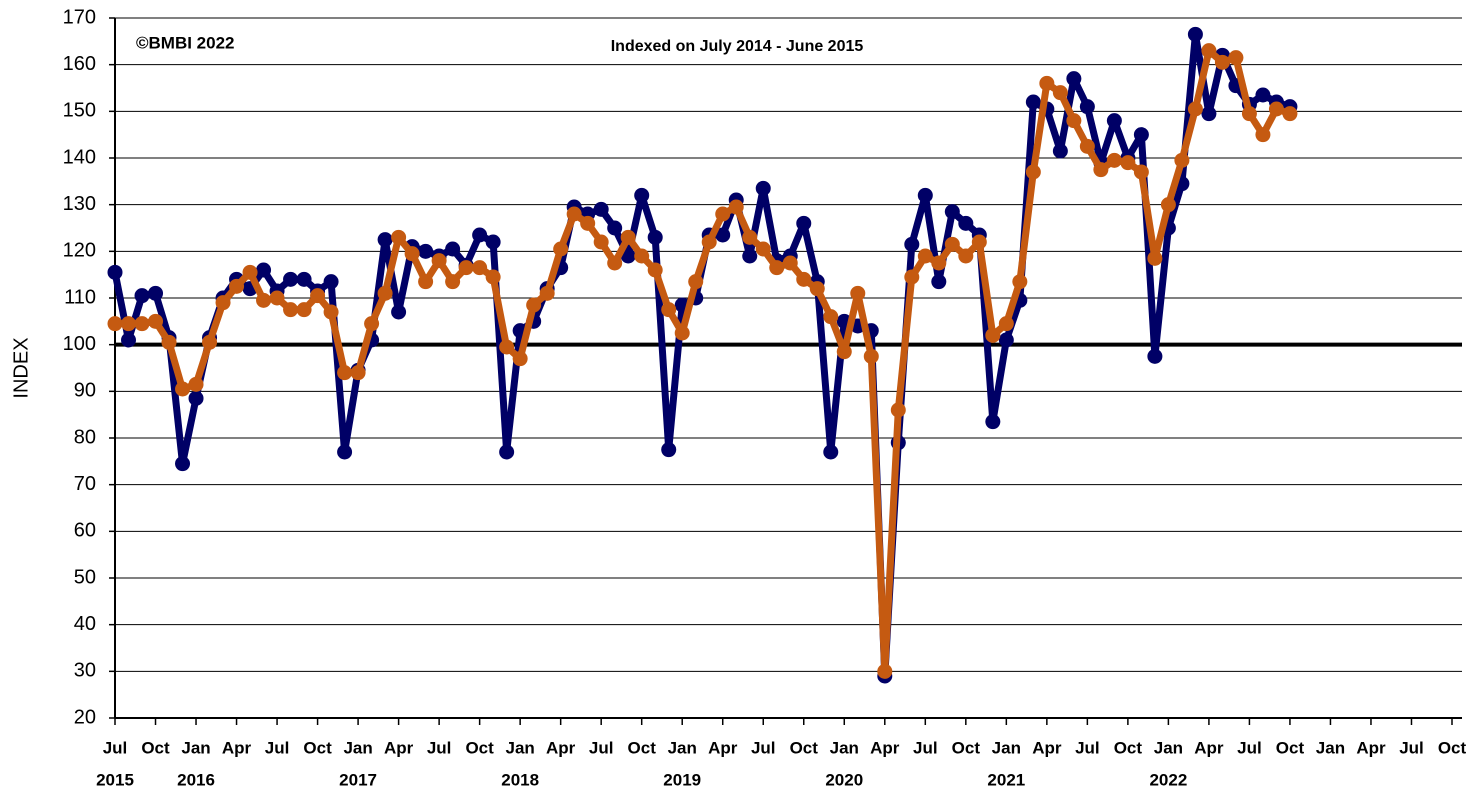 The image size is (1471, 791). Describe the element at coordinates (79, 157) in the screenshot. I see `y-tick-label: 140` at that location.